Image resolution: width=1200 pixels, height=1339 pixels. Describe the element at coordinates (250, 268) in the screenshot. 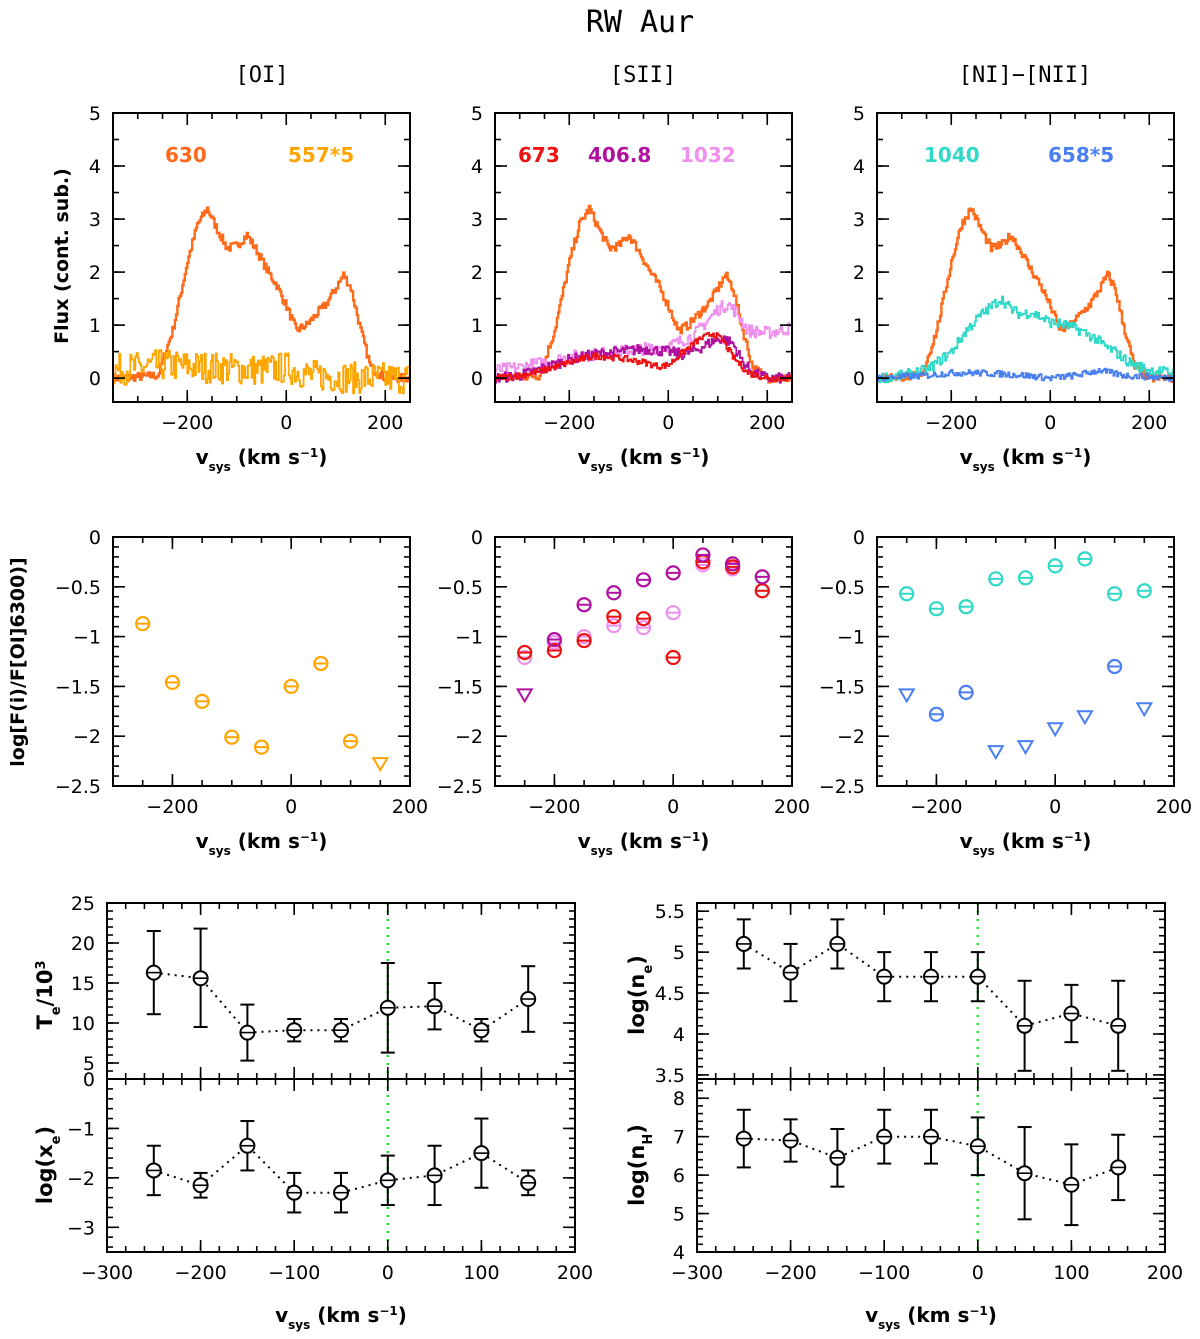

I see `spectra-oi-ticks: −200 0 200 0 1 2 3 4 5` at that location.